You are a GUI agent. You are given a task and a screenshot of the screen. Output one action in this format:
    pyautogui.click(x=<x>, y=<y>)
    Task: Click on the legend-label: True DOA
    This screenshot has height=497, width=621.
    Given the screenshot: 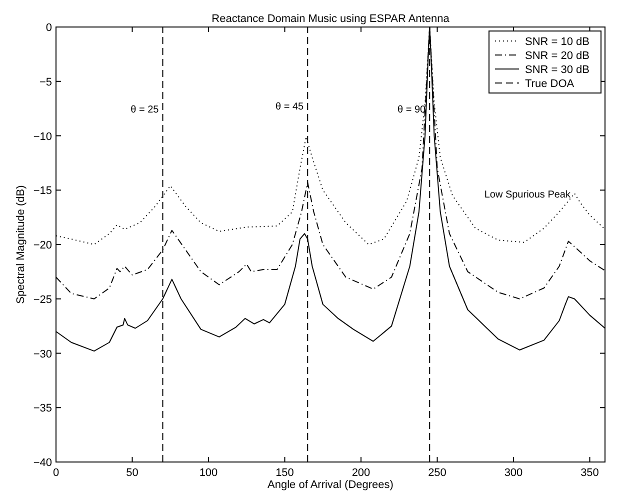 What is the action you would take?
    pyautogui.click(x=550, y=84)
    